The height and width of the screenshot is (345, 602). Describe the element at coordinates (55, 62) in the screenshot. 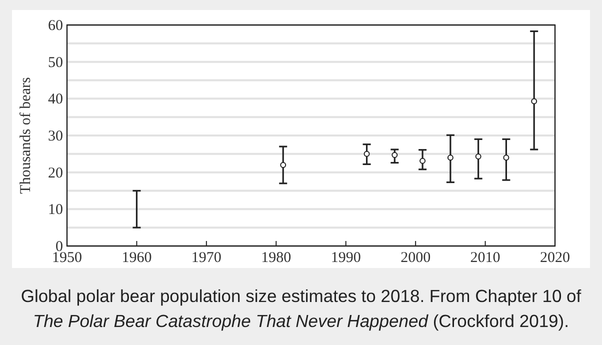

I see `y-tick-label: 50` at that location.